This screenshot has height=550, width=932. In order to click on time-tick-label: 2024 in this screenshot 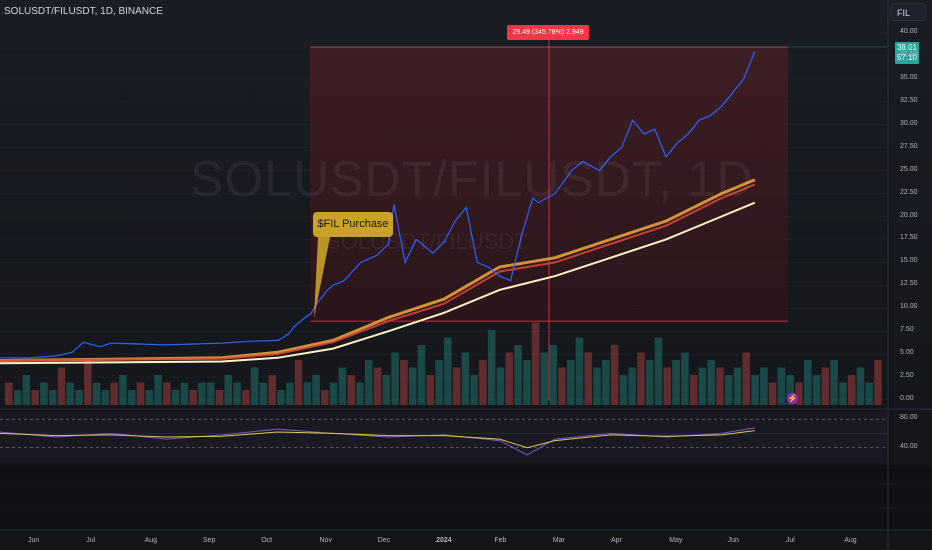, I will do `click(444, 540)`.